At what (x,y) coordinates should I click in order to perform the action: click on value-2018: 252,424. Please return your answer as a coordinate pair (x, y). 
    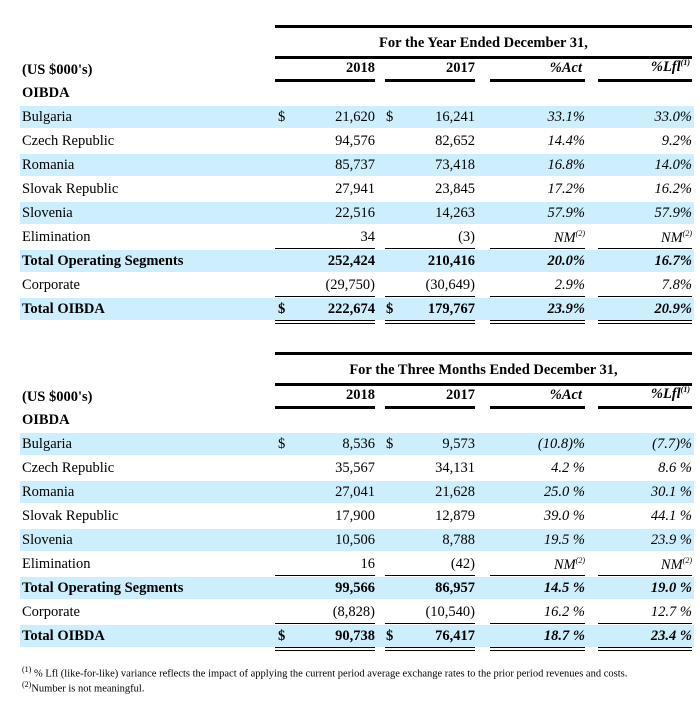
    Looking at the image, I should click on (351, 261).